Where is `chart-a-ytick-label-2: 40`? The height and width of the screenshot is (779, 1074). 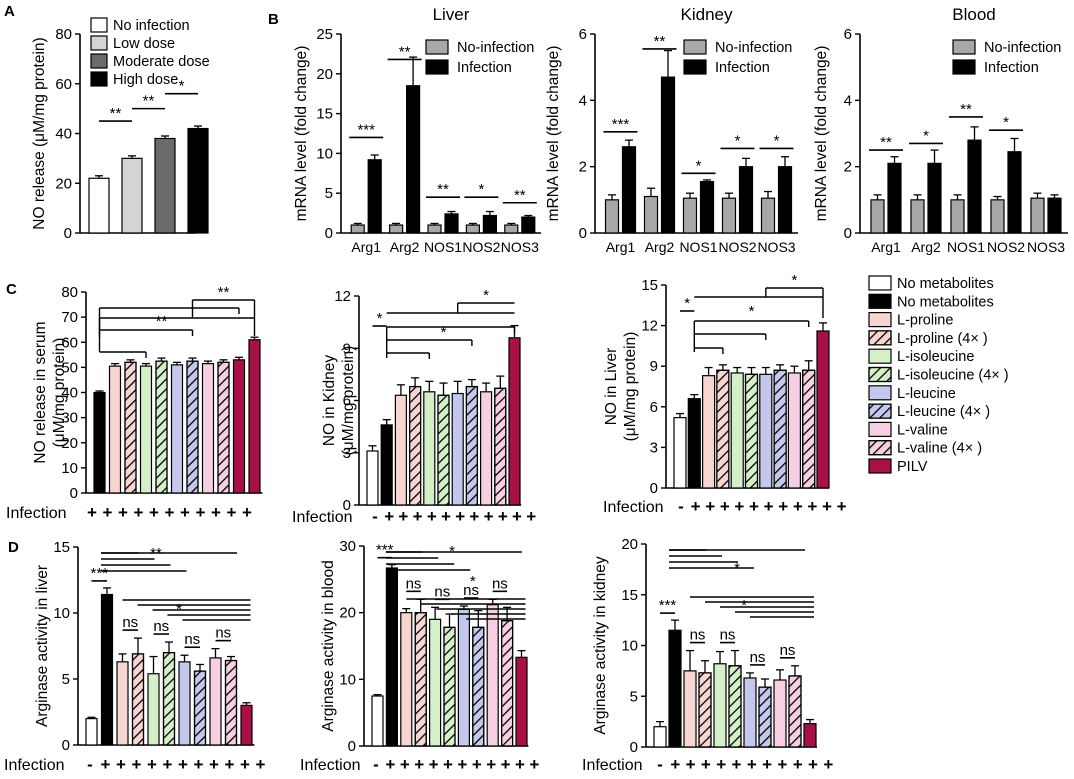 chart-a-ytick-label-2: 40 is located at coordinates (63, 134).